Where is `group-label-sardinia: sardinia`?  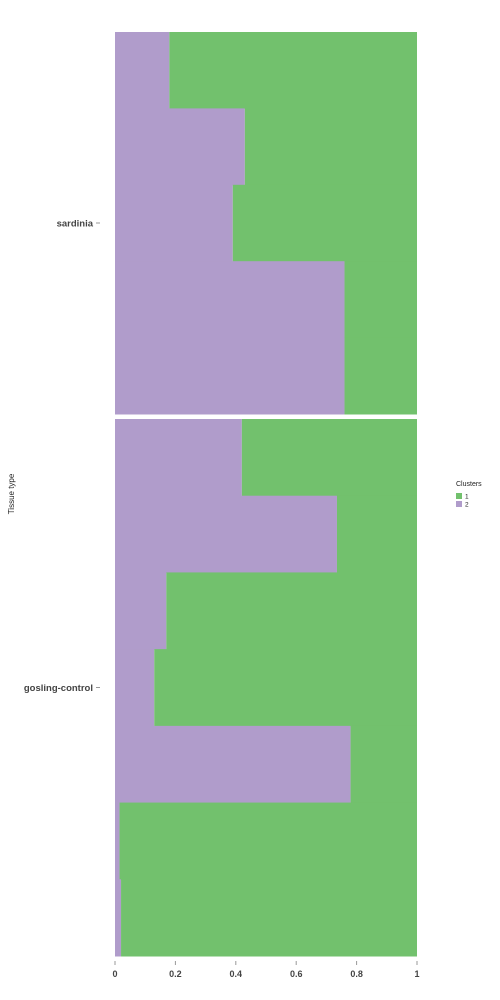
group-label-sardinia: sardinia is located at coordinates (75, 224).